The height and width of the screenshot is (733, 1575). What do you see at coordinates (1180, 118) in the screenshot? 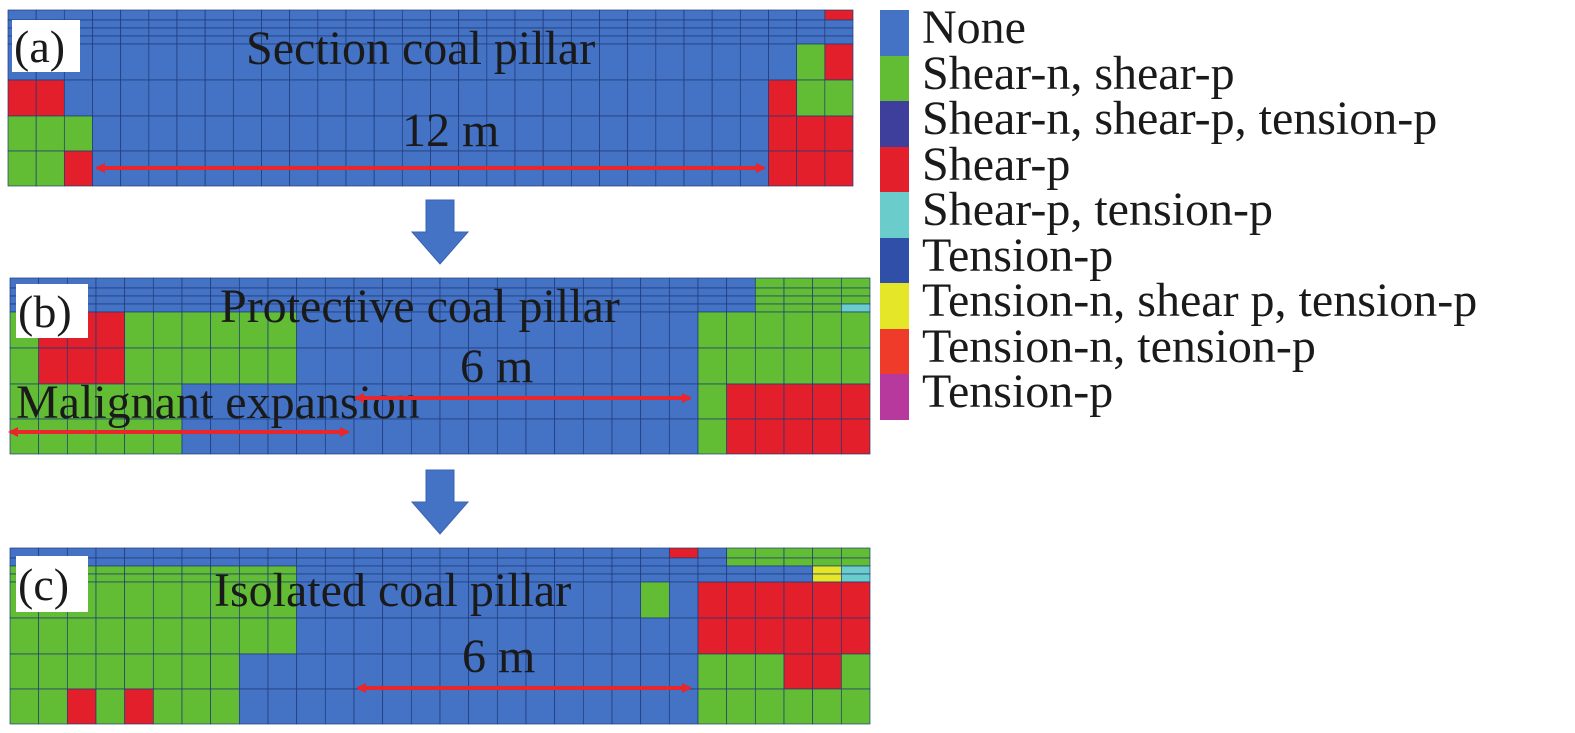
I see `legend-label: Shear-n, shear-p, tension-p` at bounding box center [1180, 118].